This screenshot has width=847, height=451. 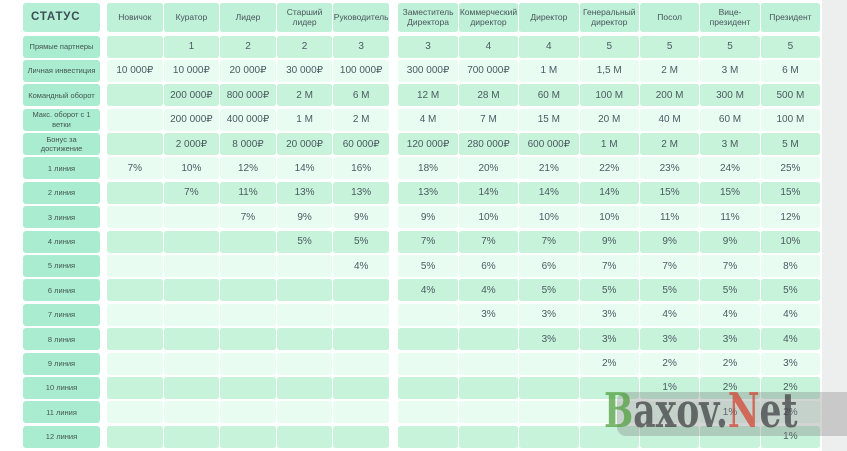 I want to click on table-cell: 2 000₽, so click(x=191, y=144).